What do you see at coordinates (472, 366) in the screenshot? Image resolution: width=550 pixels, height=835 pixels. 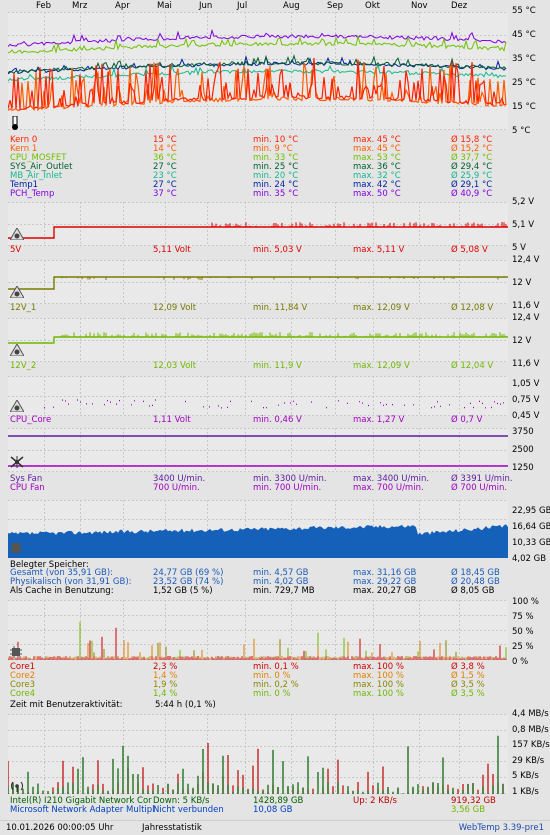 I see `legend-avg: Ø 12,04 V` at bounding box center [472, 366].